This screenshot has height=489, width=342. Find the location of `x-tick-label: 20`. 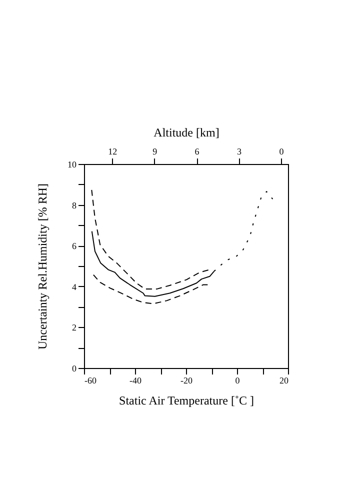

x-tick-label: 20 is located at coordinates (284, 381).